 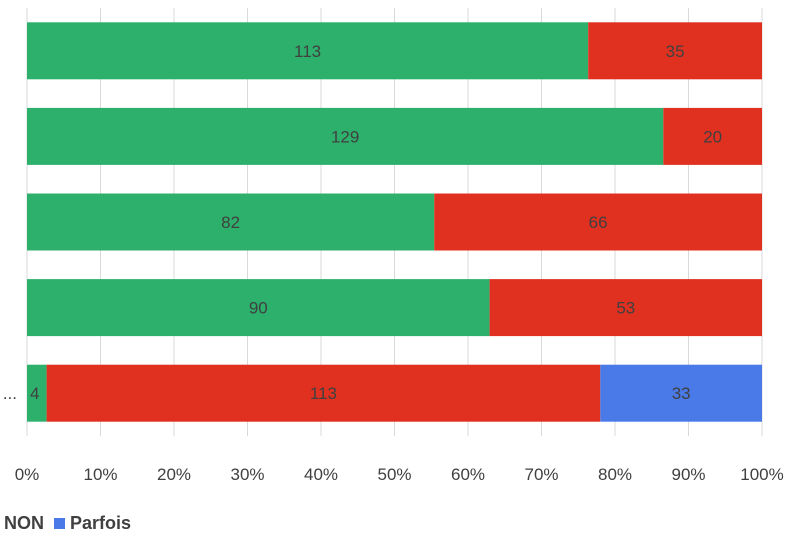 I want to click on x-tick-label: 90%, so click(x=688, y=474).